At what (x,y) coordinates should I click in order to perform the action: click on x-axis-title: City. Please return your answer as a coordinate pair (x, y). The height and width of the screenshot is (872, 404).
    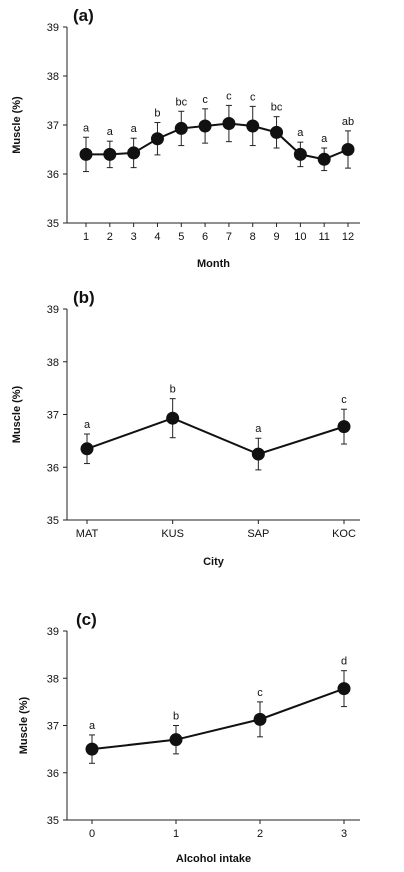
    Looking at the image, I should click on (214, 562).